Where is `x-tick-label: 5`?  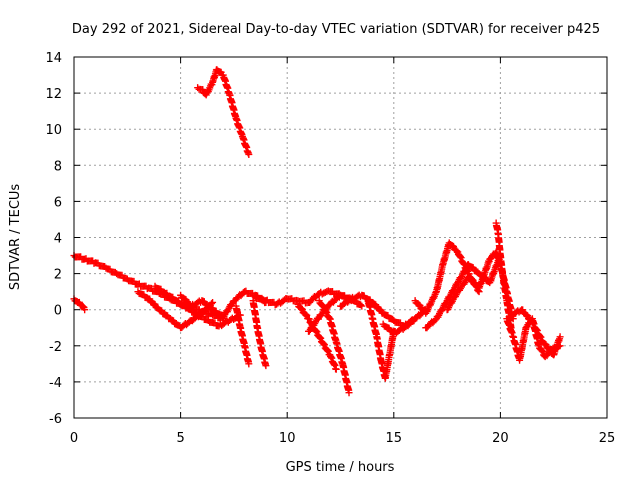
x-tick-label: 5 is located at coordinates (180, 438).